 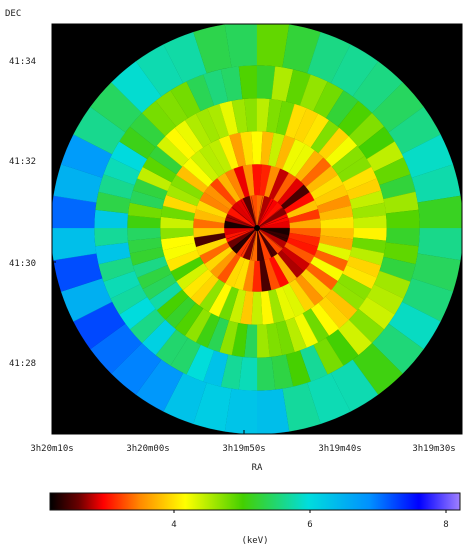 I want to click on center-dot, so click(x=257, y=228).